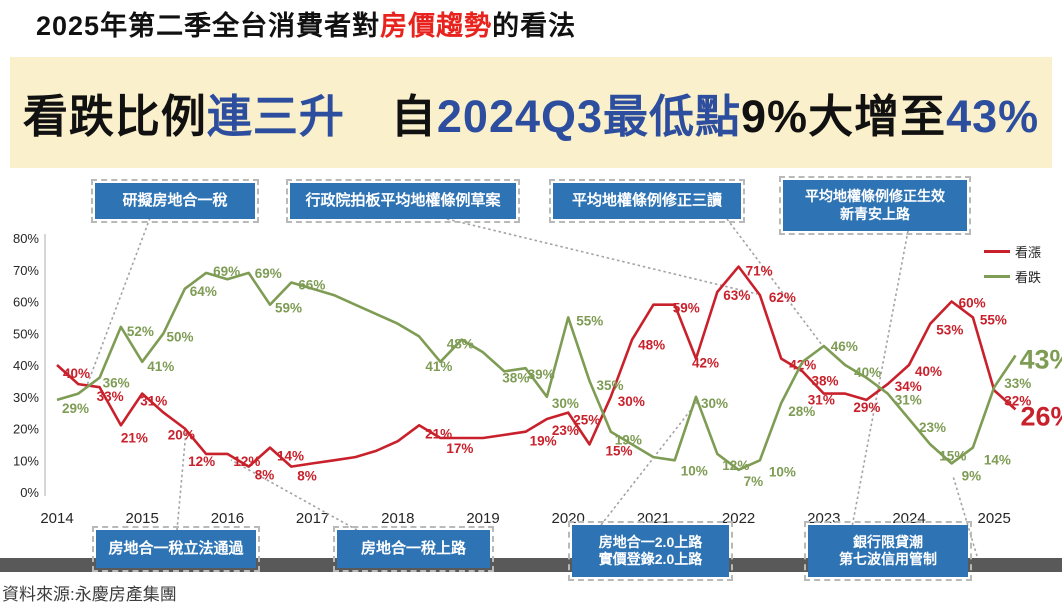  What do you see at coordinates (844, 116) in the screenshot?
I see `headline-segment: 9%大增至` at bounding box center [844, 116].